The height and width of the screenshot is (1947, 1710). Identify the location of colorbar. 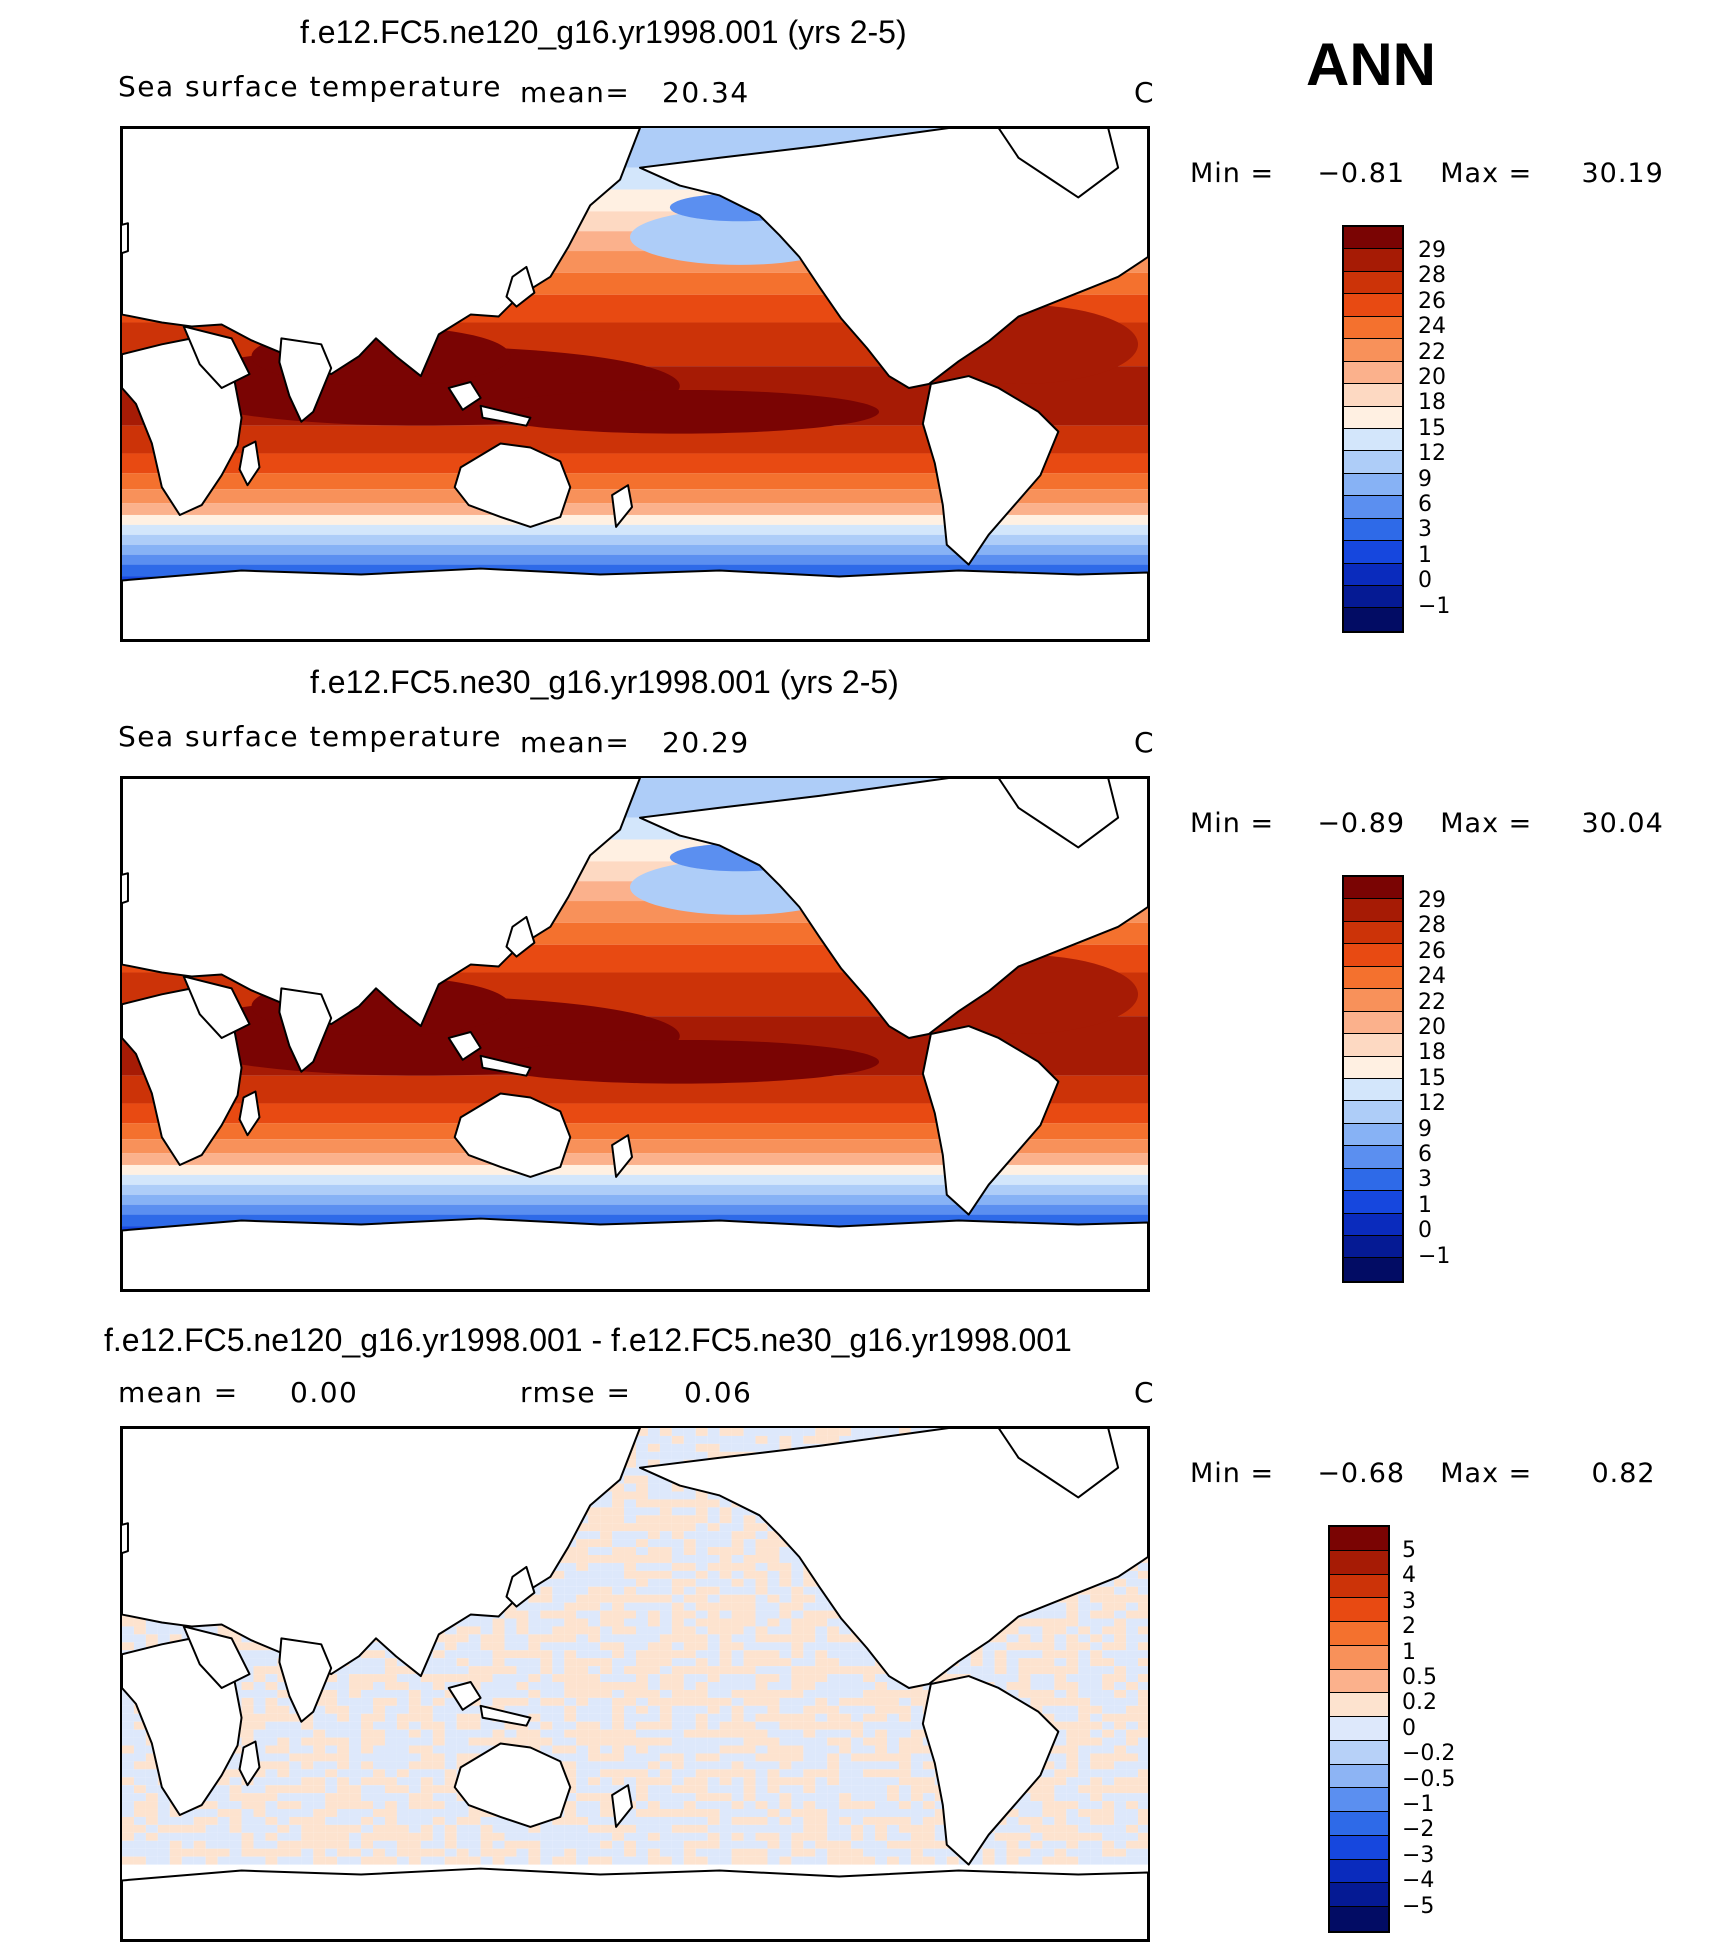
(1373, 1079).